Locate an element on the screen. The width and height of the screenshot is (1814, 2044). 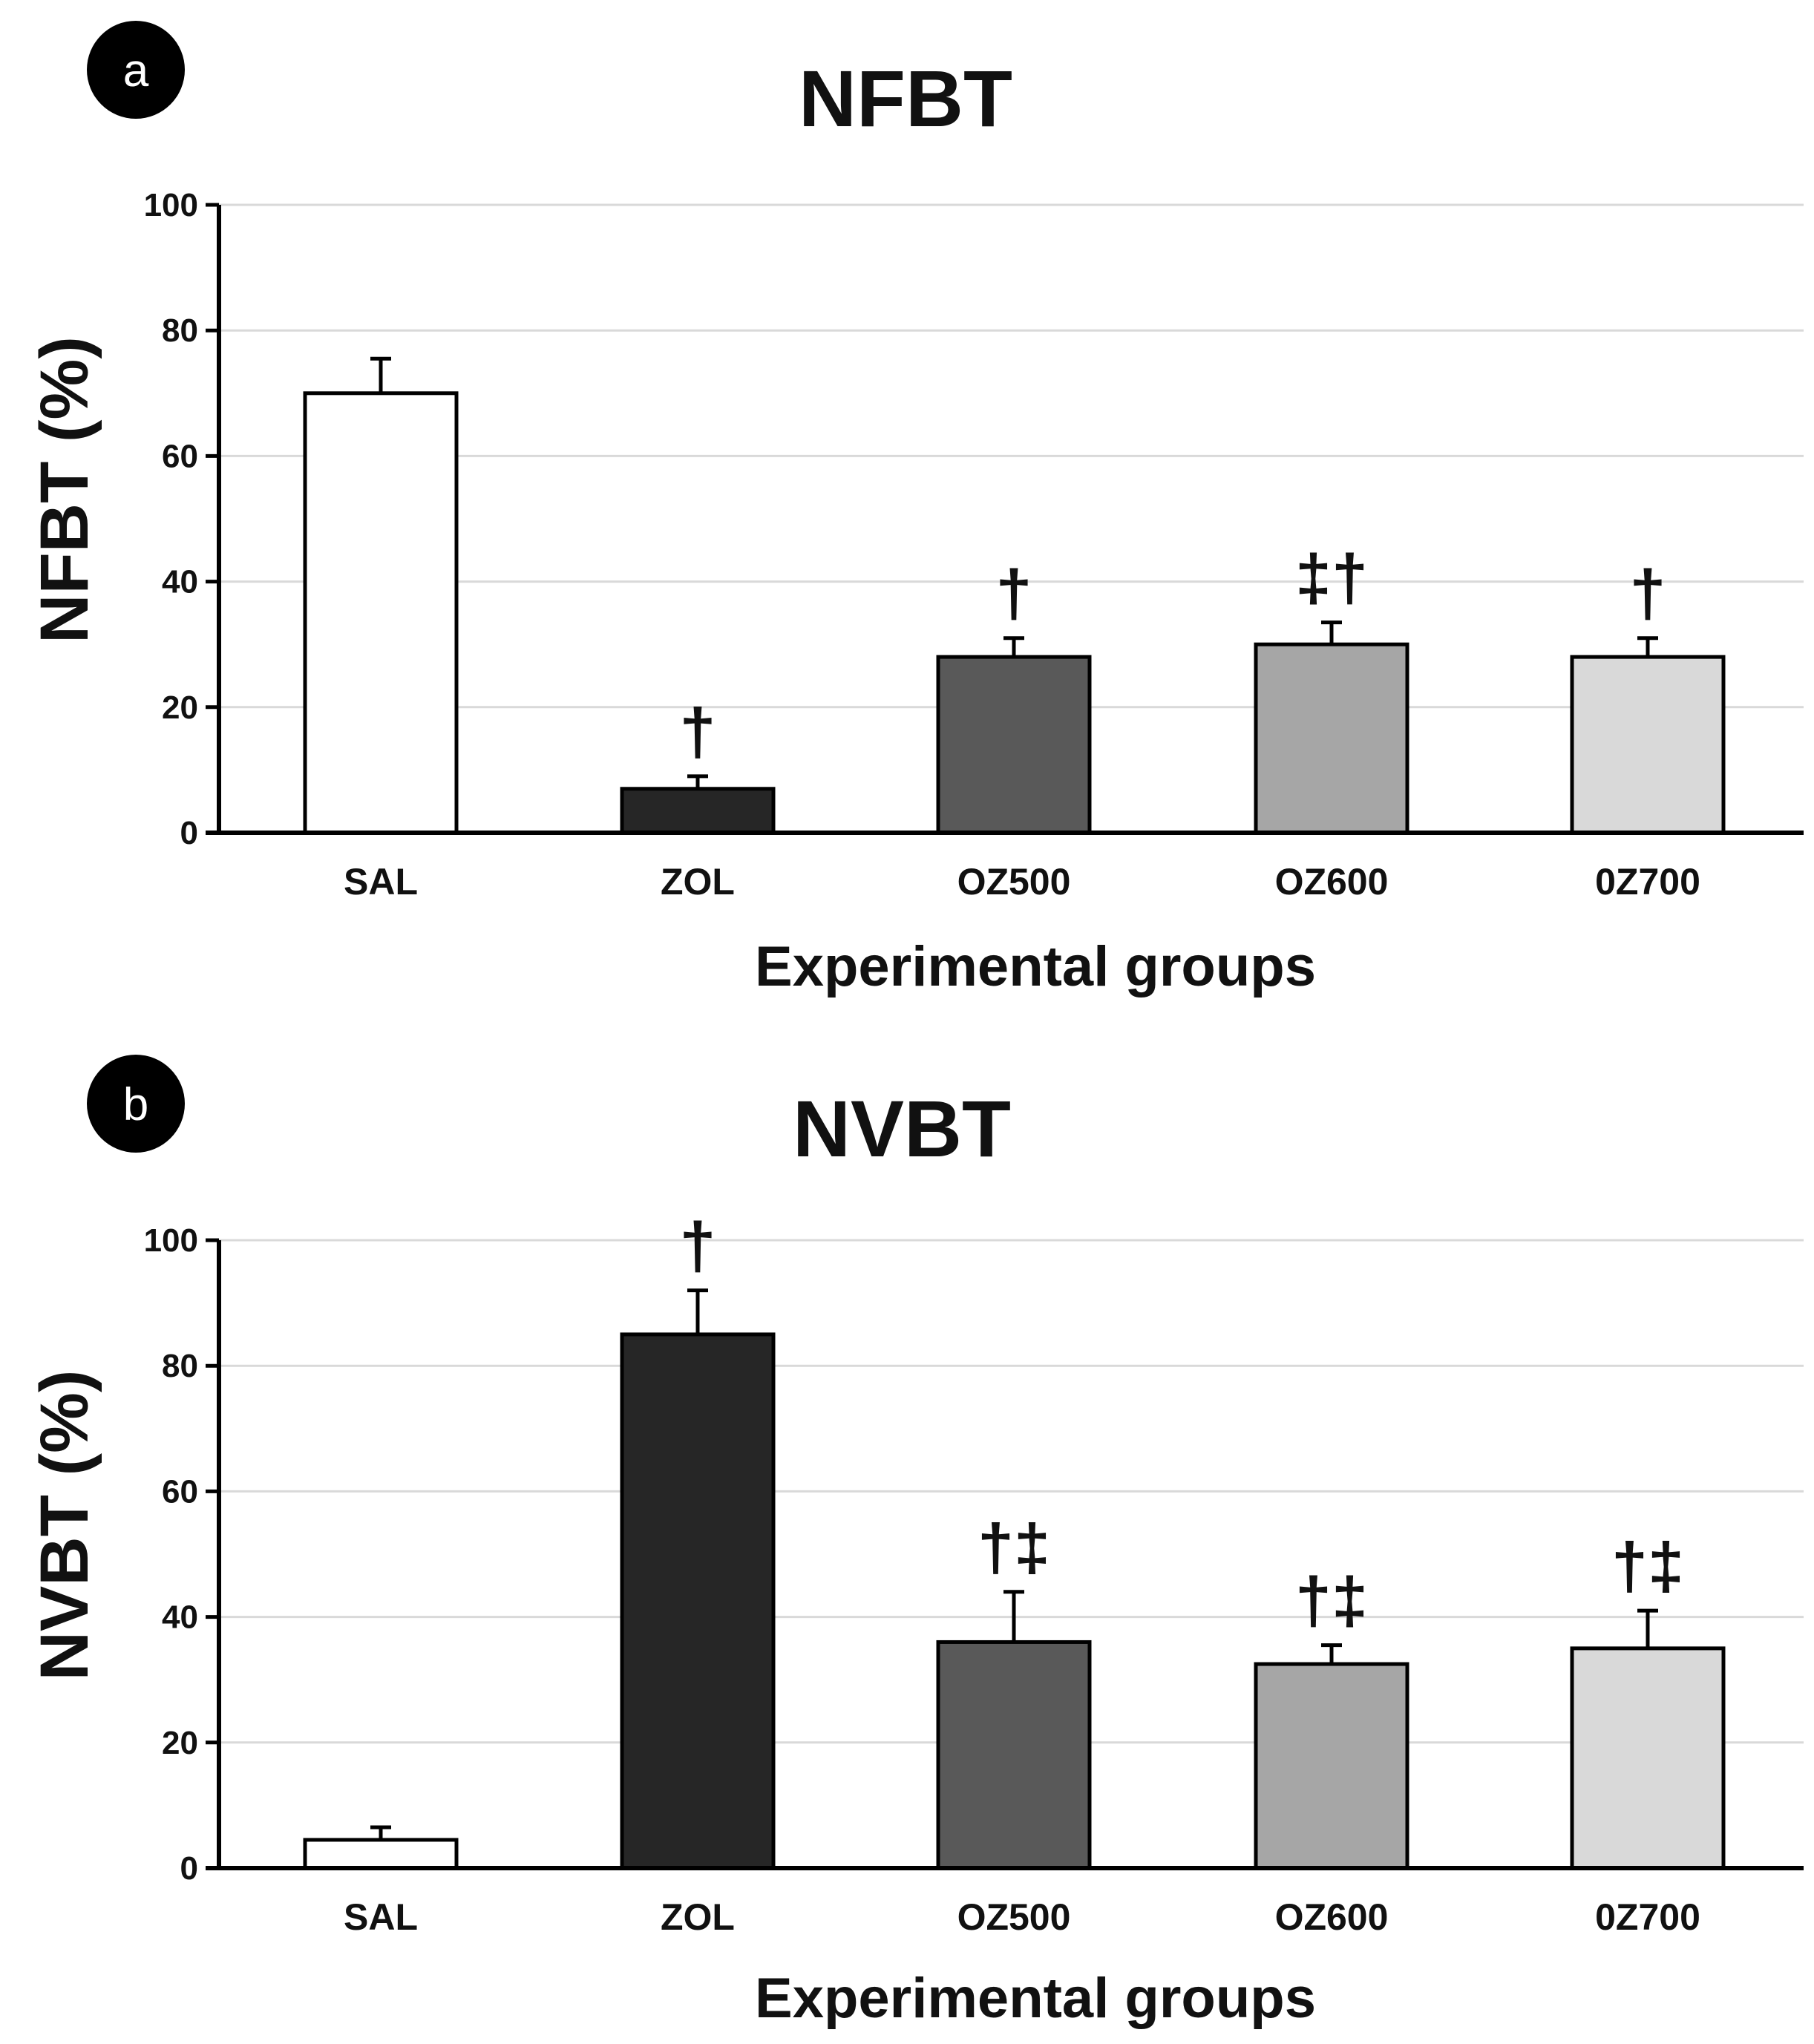
y-axis-label: NFBT (%) is located at coordinates (64, 489).